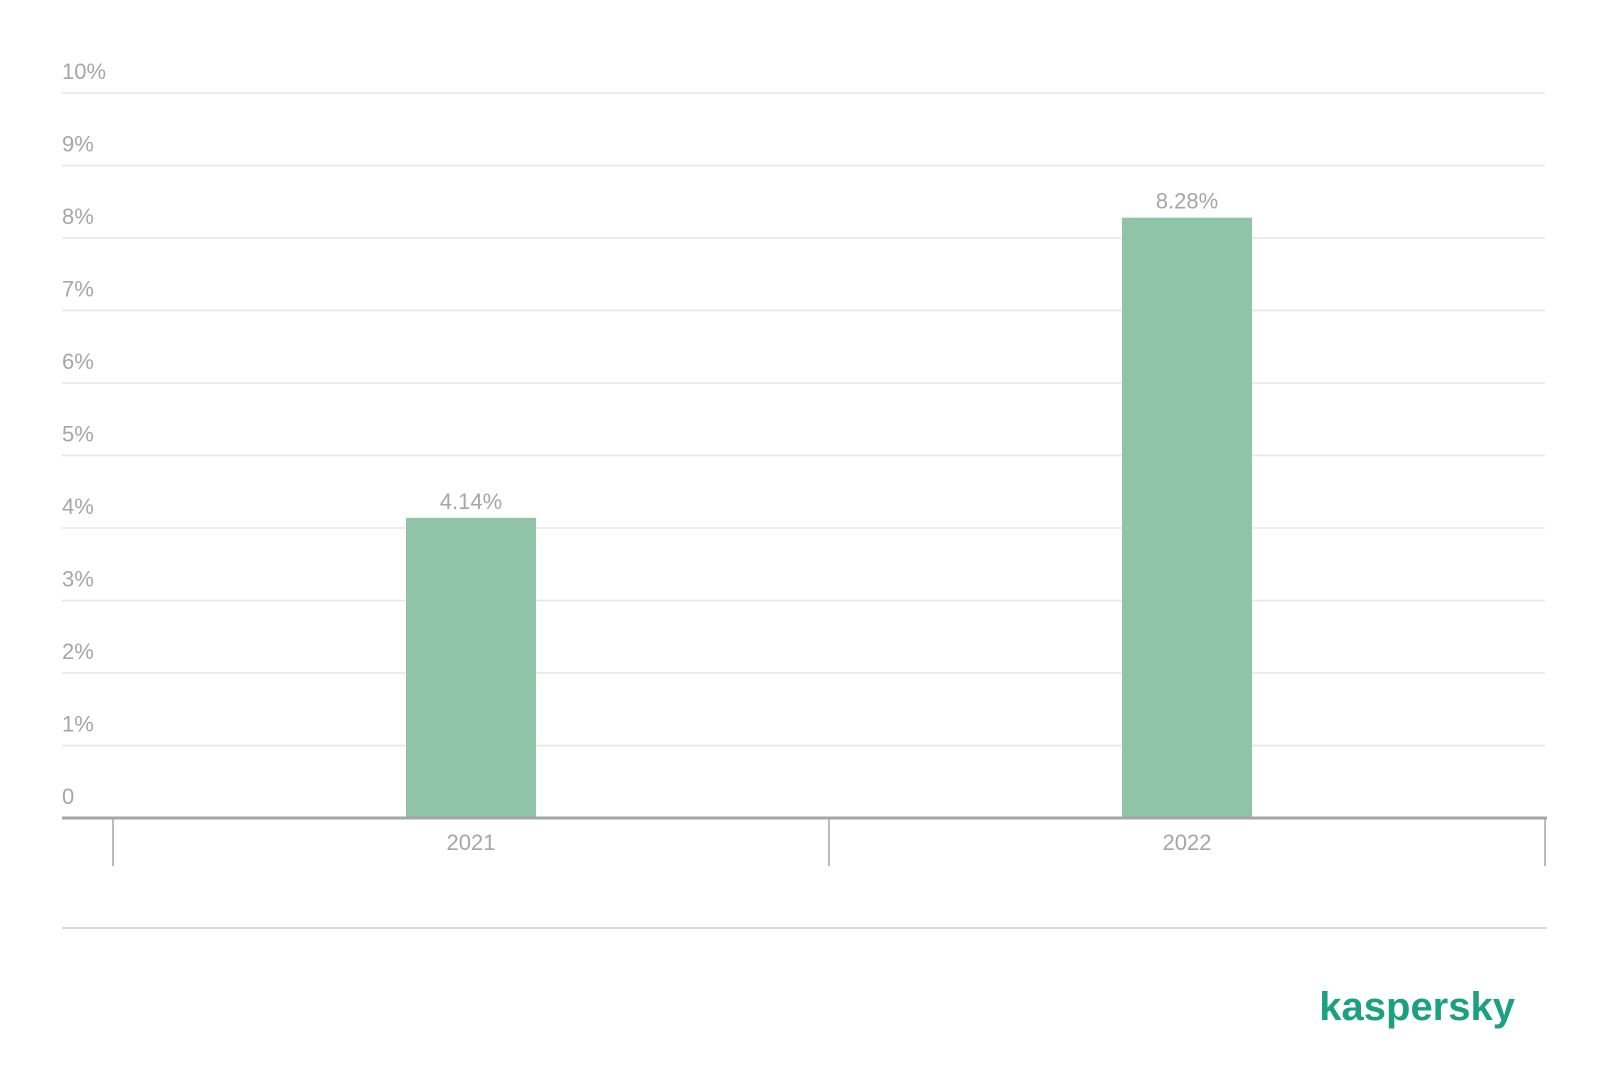  Describe the element at coordinates (471, 842) in the screenshot. I see `x-tick-label: 2021` at that location.